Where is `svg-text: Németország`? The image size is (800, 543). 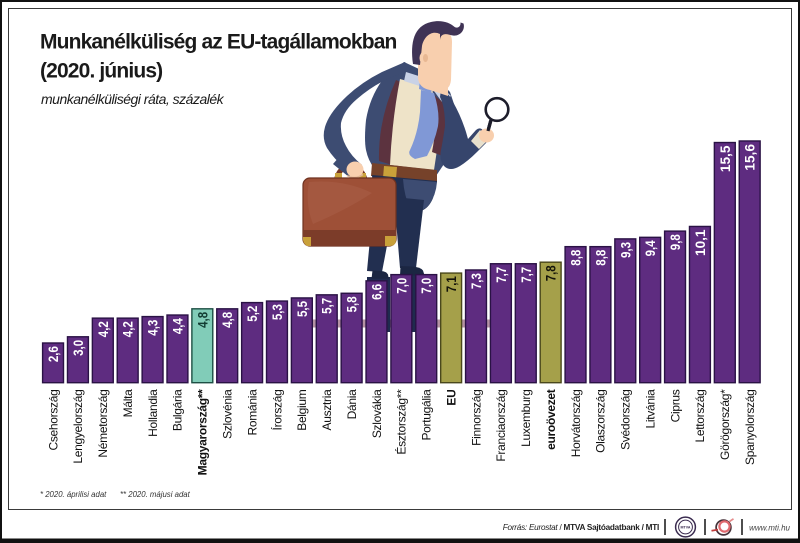
svg-text: Németország is located at coordinates (103, 424).